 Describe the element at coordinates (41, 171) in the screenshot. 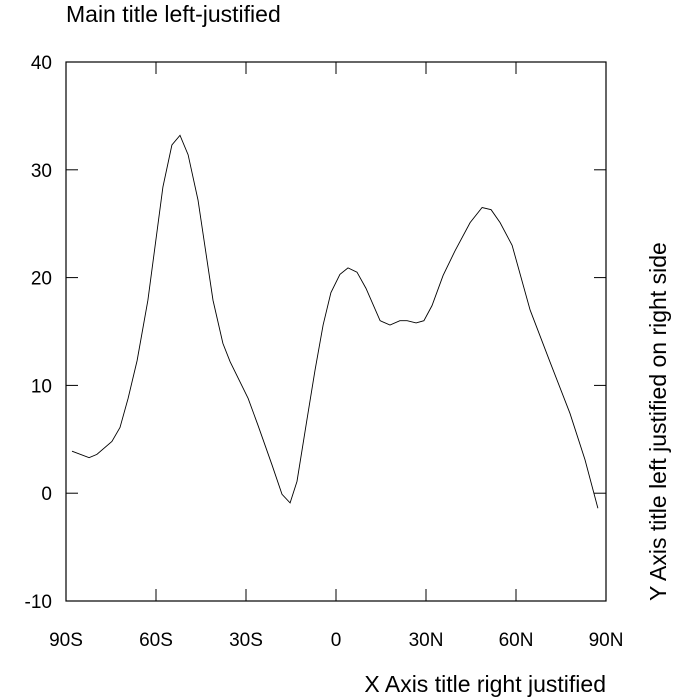

I see `y-tick-label: 30` at that location.